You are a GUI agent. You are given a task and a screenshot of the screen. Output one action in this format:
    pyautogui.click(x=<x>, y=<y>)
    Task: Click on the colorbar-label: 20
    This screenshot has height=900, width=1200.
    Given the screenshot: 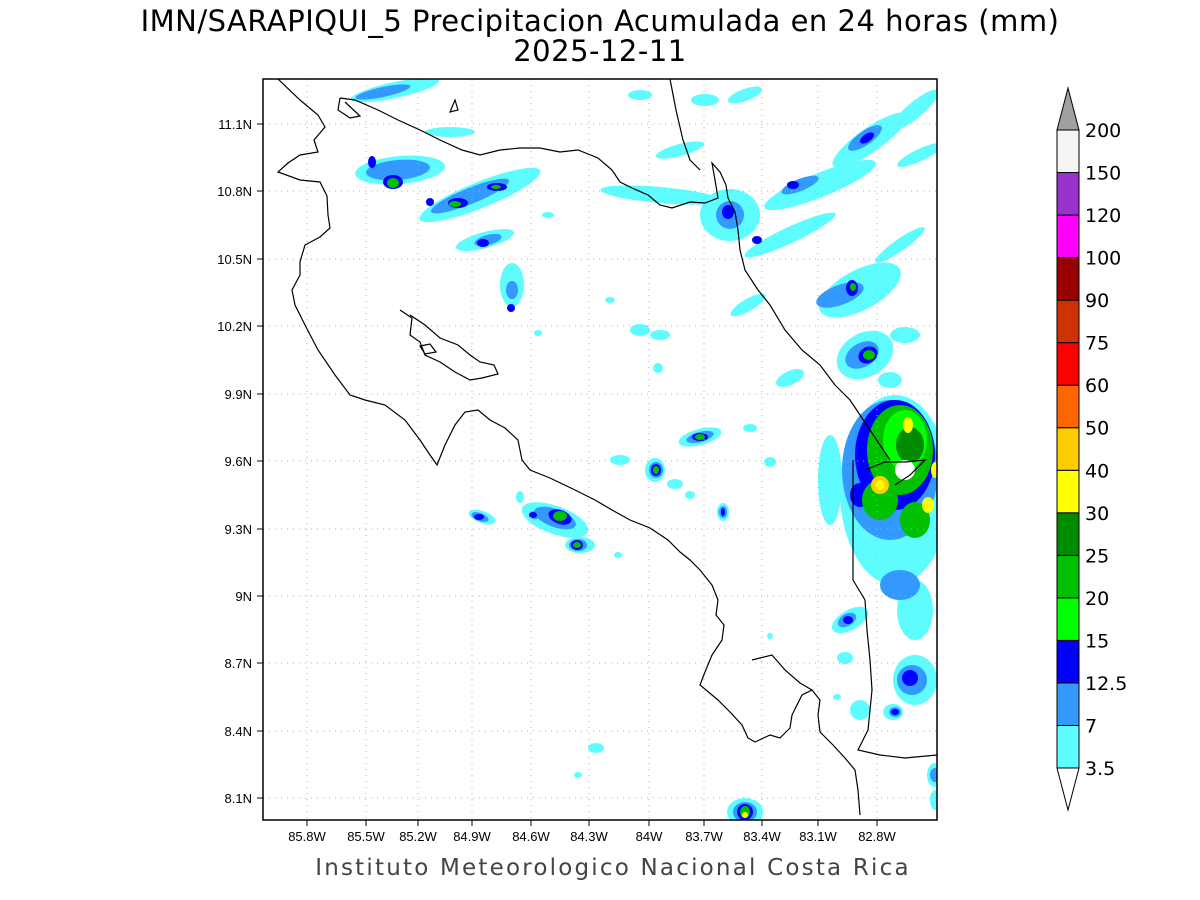 What is the action you would take?
    pyautogui.click(x=1097, y=599)
    